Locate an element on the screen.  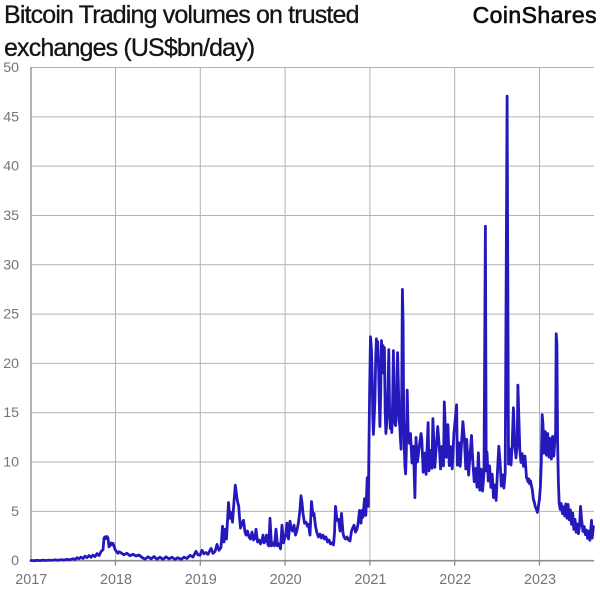
svg-text: 0 is located at coordinates (15, 561).